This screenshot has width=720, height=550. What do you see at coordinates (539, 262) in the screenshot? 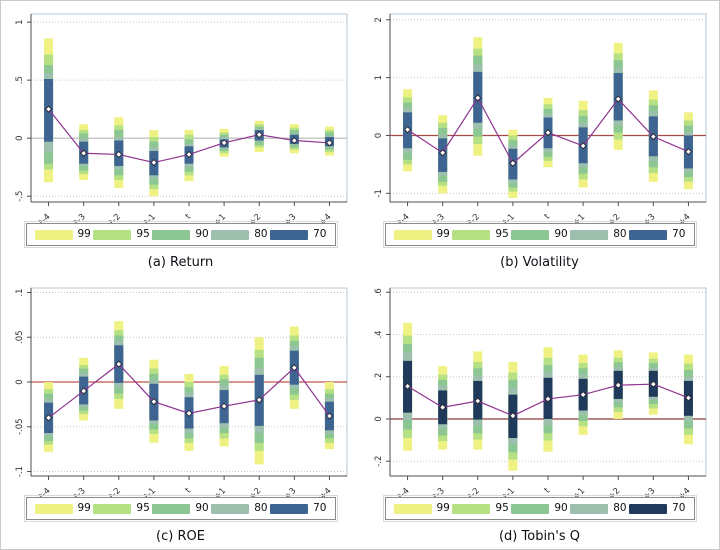
I see `caption-volatility: (b) Volatility` at bounding box center [539, 262].